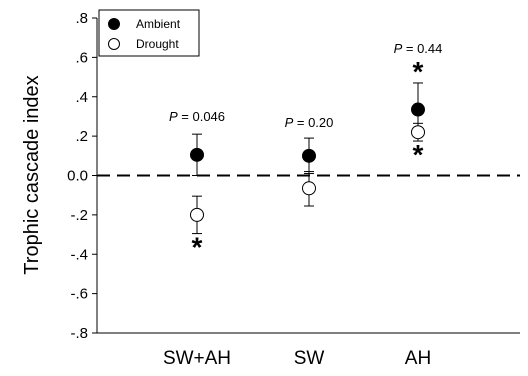  I want to click on category-labels: SW+AH SW AH, so click(297, 358).